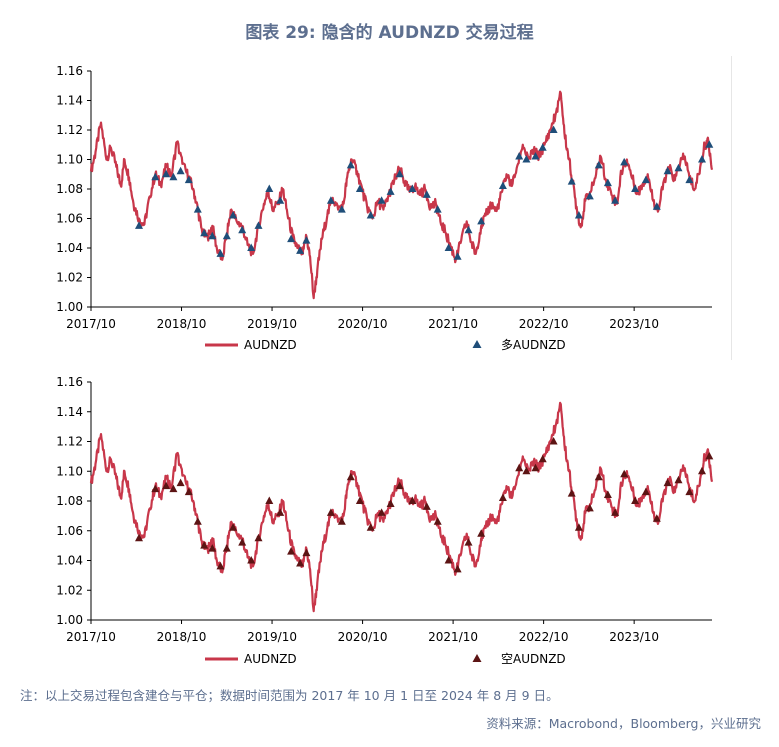 This screenshot has width=779, height=747. What do you see at coordinates (623, 723) in the screenshot?
I see `source-note: 资料来源：Macrobond，Bloomberg，兴业研究` at bounding box center [623, 723].